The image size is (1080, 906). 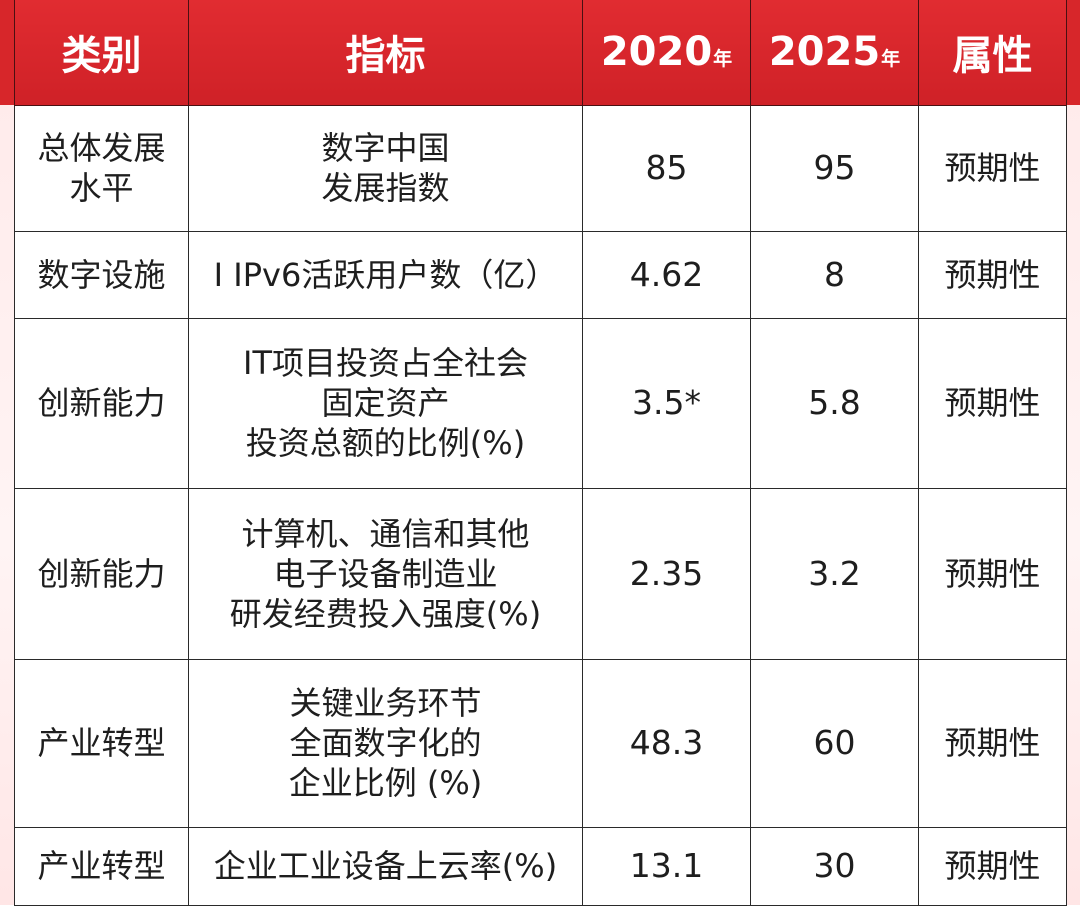 I want to click on header-year-2020: 2020年, so click(x=666, y=53).